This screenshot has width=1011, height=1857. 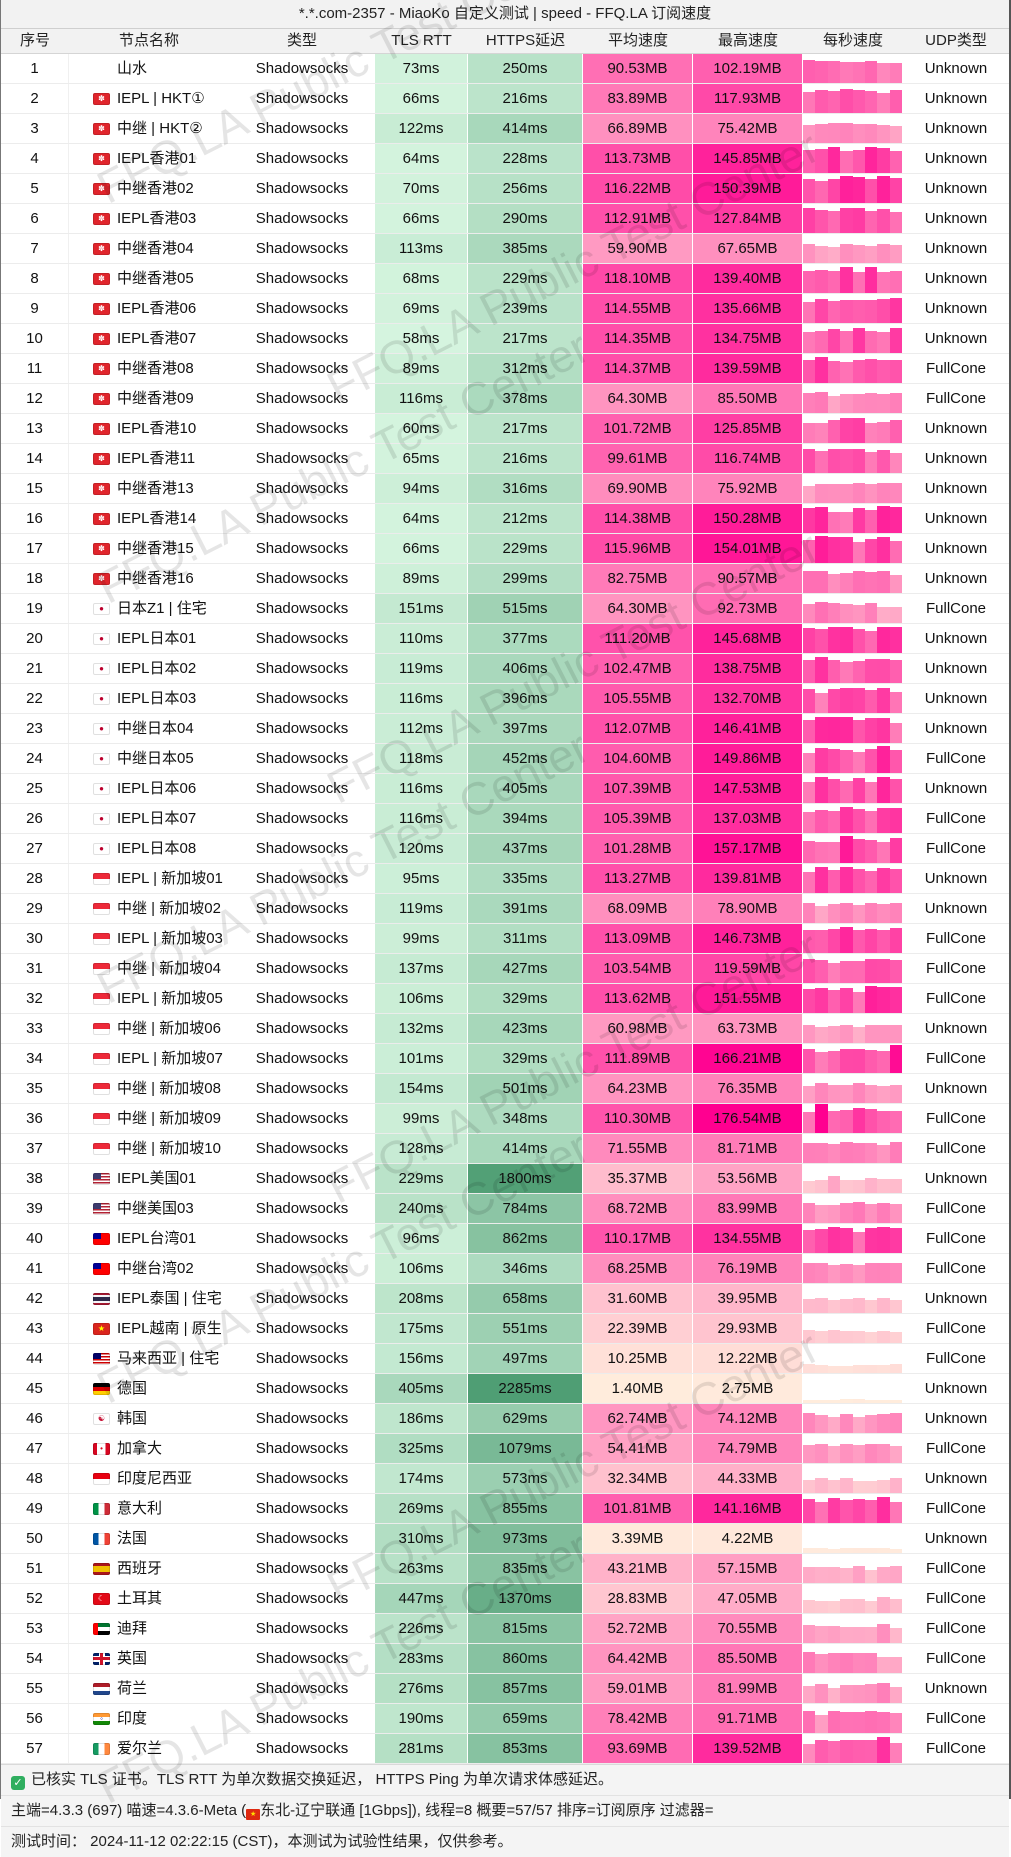 I want to click on cell-name: ◦ 印度, so click(x=149, y=1718).